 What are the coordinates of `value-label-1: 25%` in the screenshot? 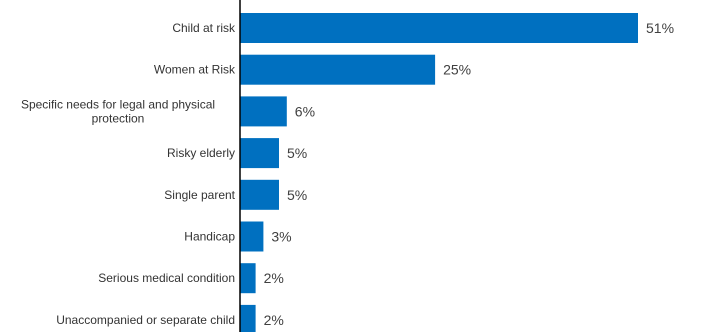 It's located at (457, 70).